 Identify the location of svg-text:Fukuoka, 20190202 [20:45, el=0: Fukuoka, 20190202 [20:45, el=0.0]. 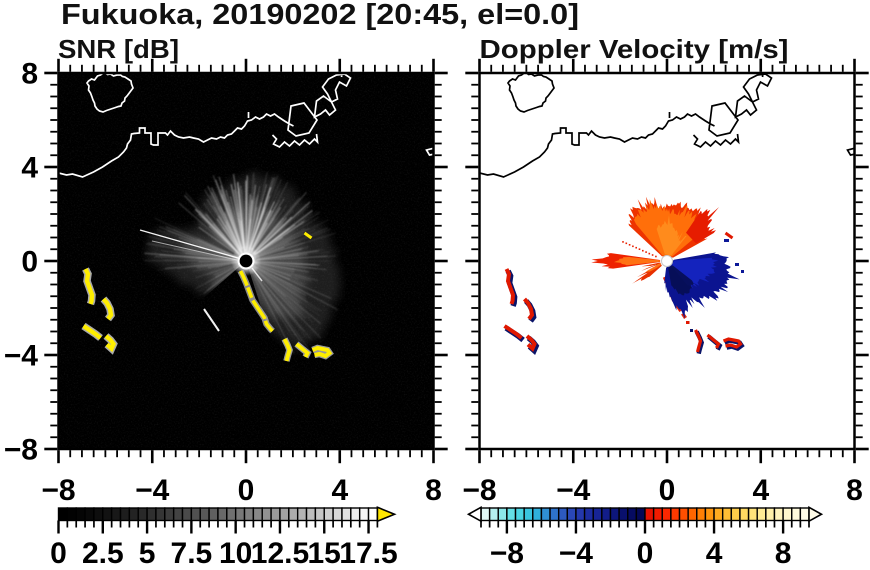
(320, 15).